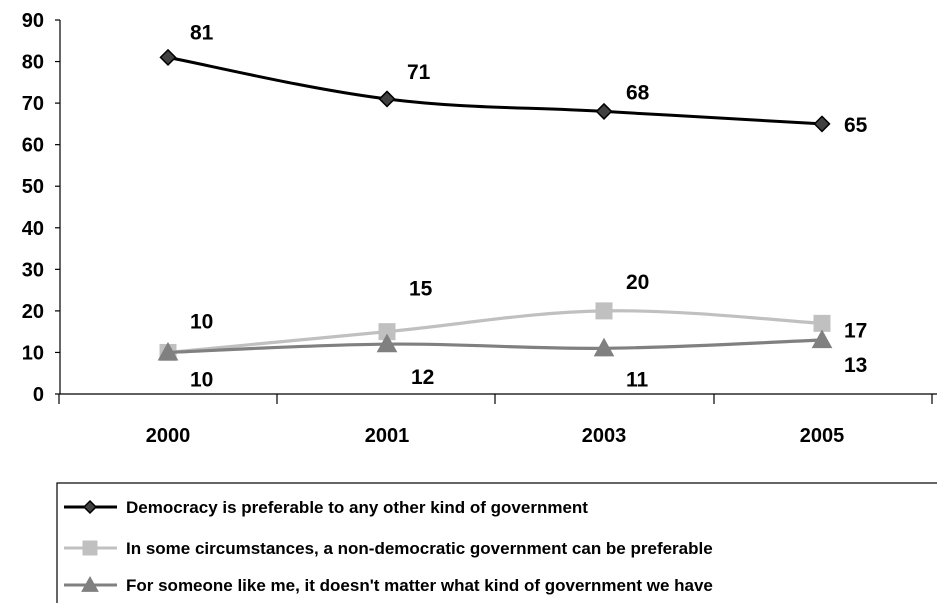 This screenshot has height=603, width=937. What do you see at coordinates (33, 146) in the screenshot?
I see `y-tick-label: 60` at bounding box center [33, 146].